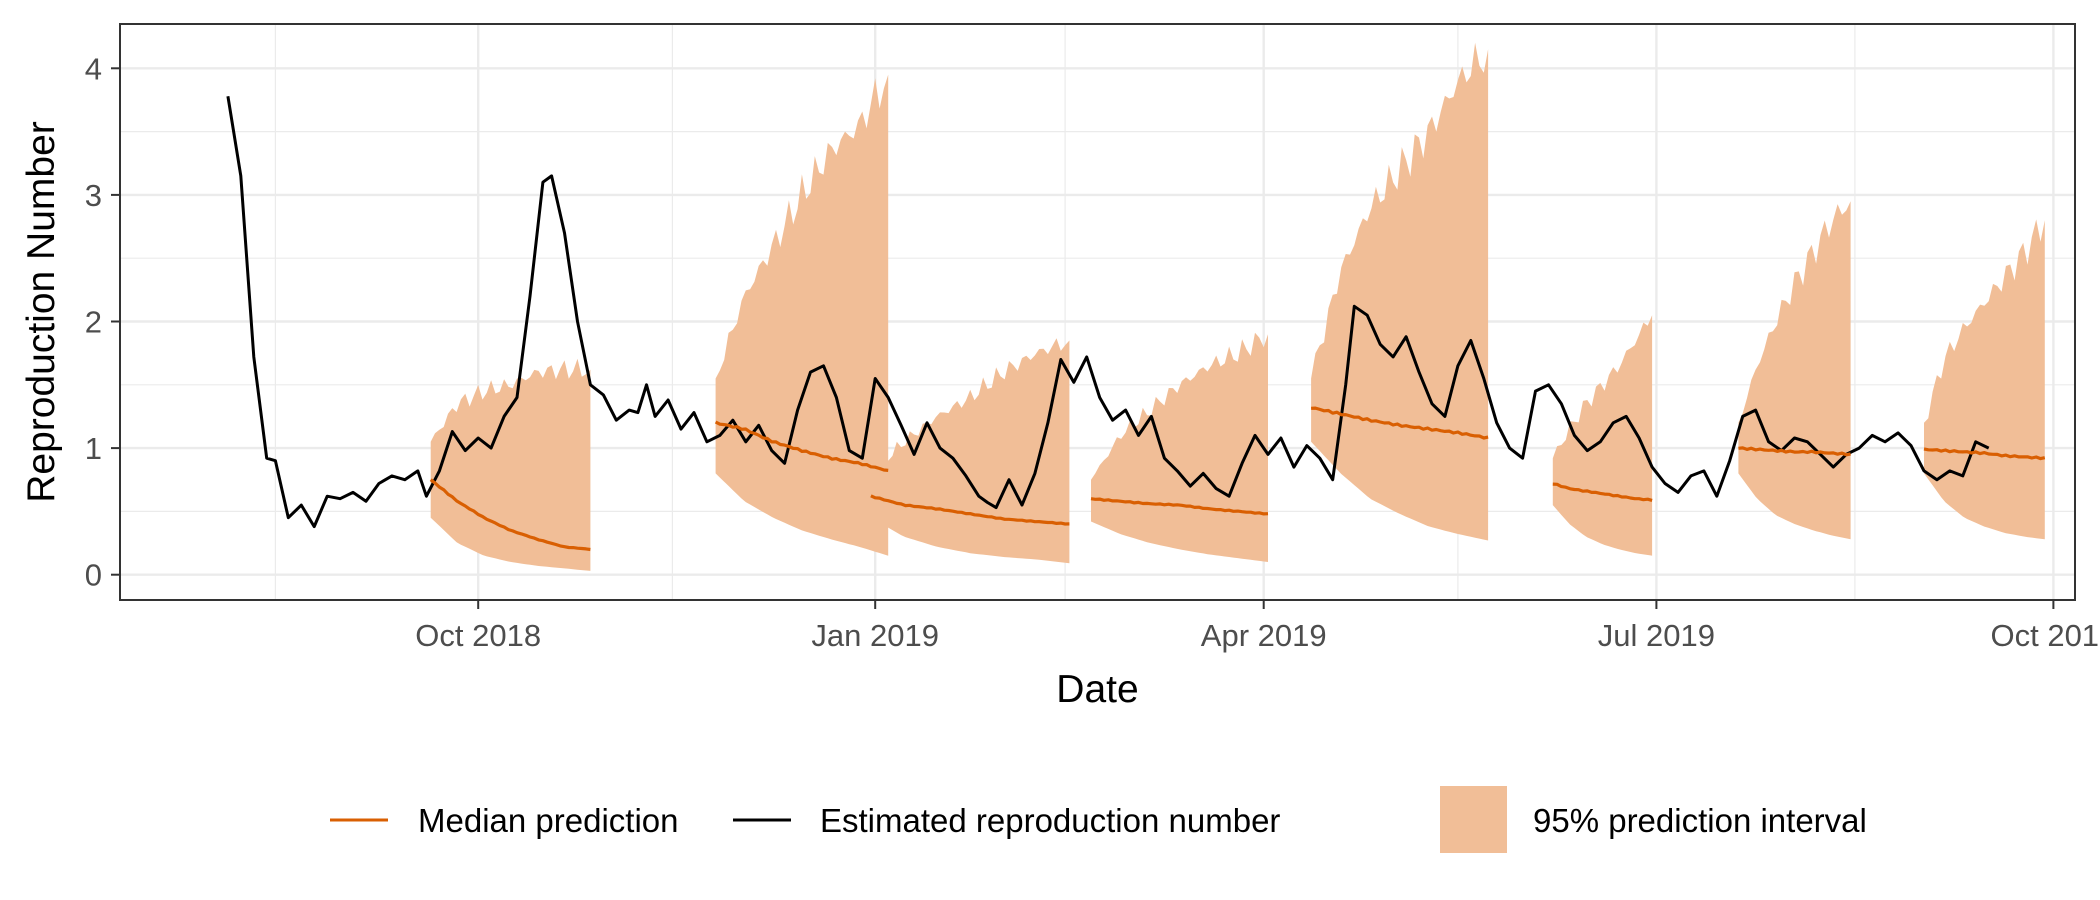 This screenshot has width=2100, height=900. Describe the element at coordinates (93, 448) in the screenshot. I see `y-tick-label: 1` at that location.